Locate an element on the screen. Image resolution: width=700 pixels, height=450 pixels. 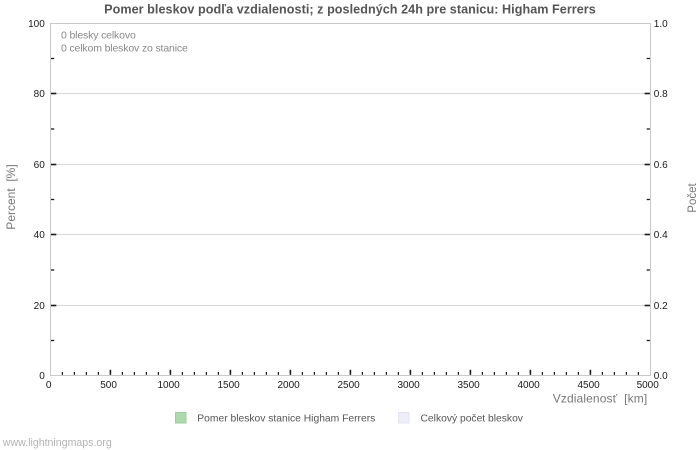
svg-text: 500 is located at coordinates (108, 385).